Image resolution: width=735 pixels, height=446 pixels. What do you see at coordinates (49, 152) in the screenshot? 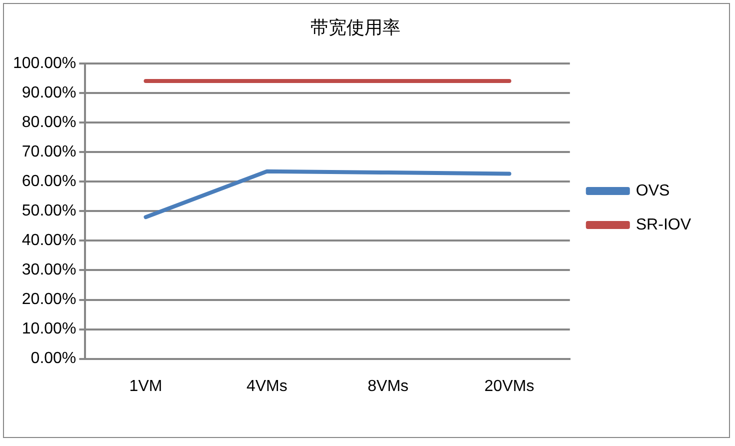
I see `y-tick-label: 70.00%` at bounding box center [49, 152].